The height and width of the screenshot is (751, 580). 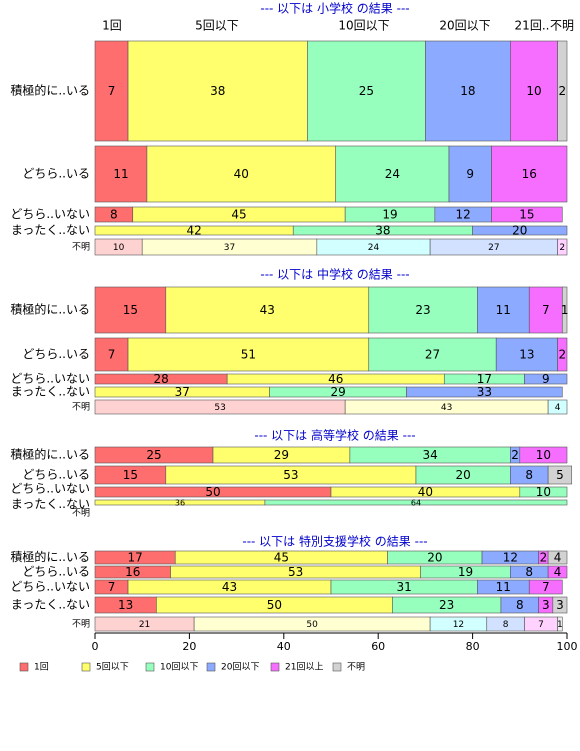 What do you see at coordinates (304, 667) in the screenshot?
I see `legend-label: 21回以上` at bounding box center [304, 667].